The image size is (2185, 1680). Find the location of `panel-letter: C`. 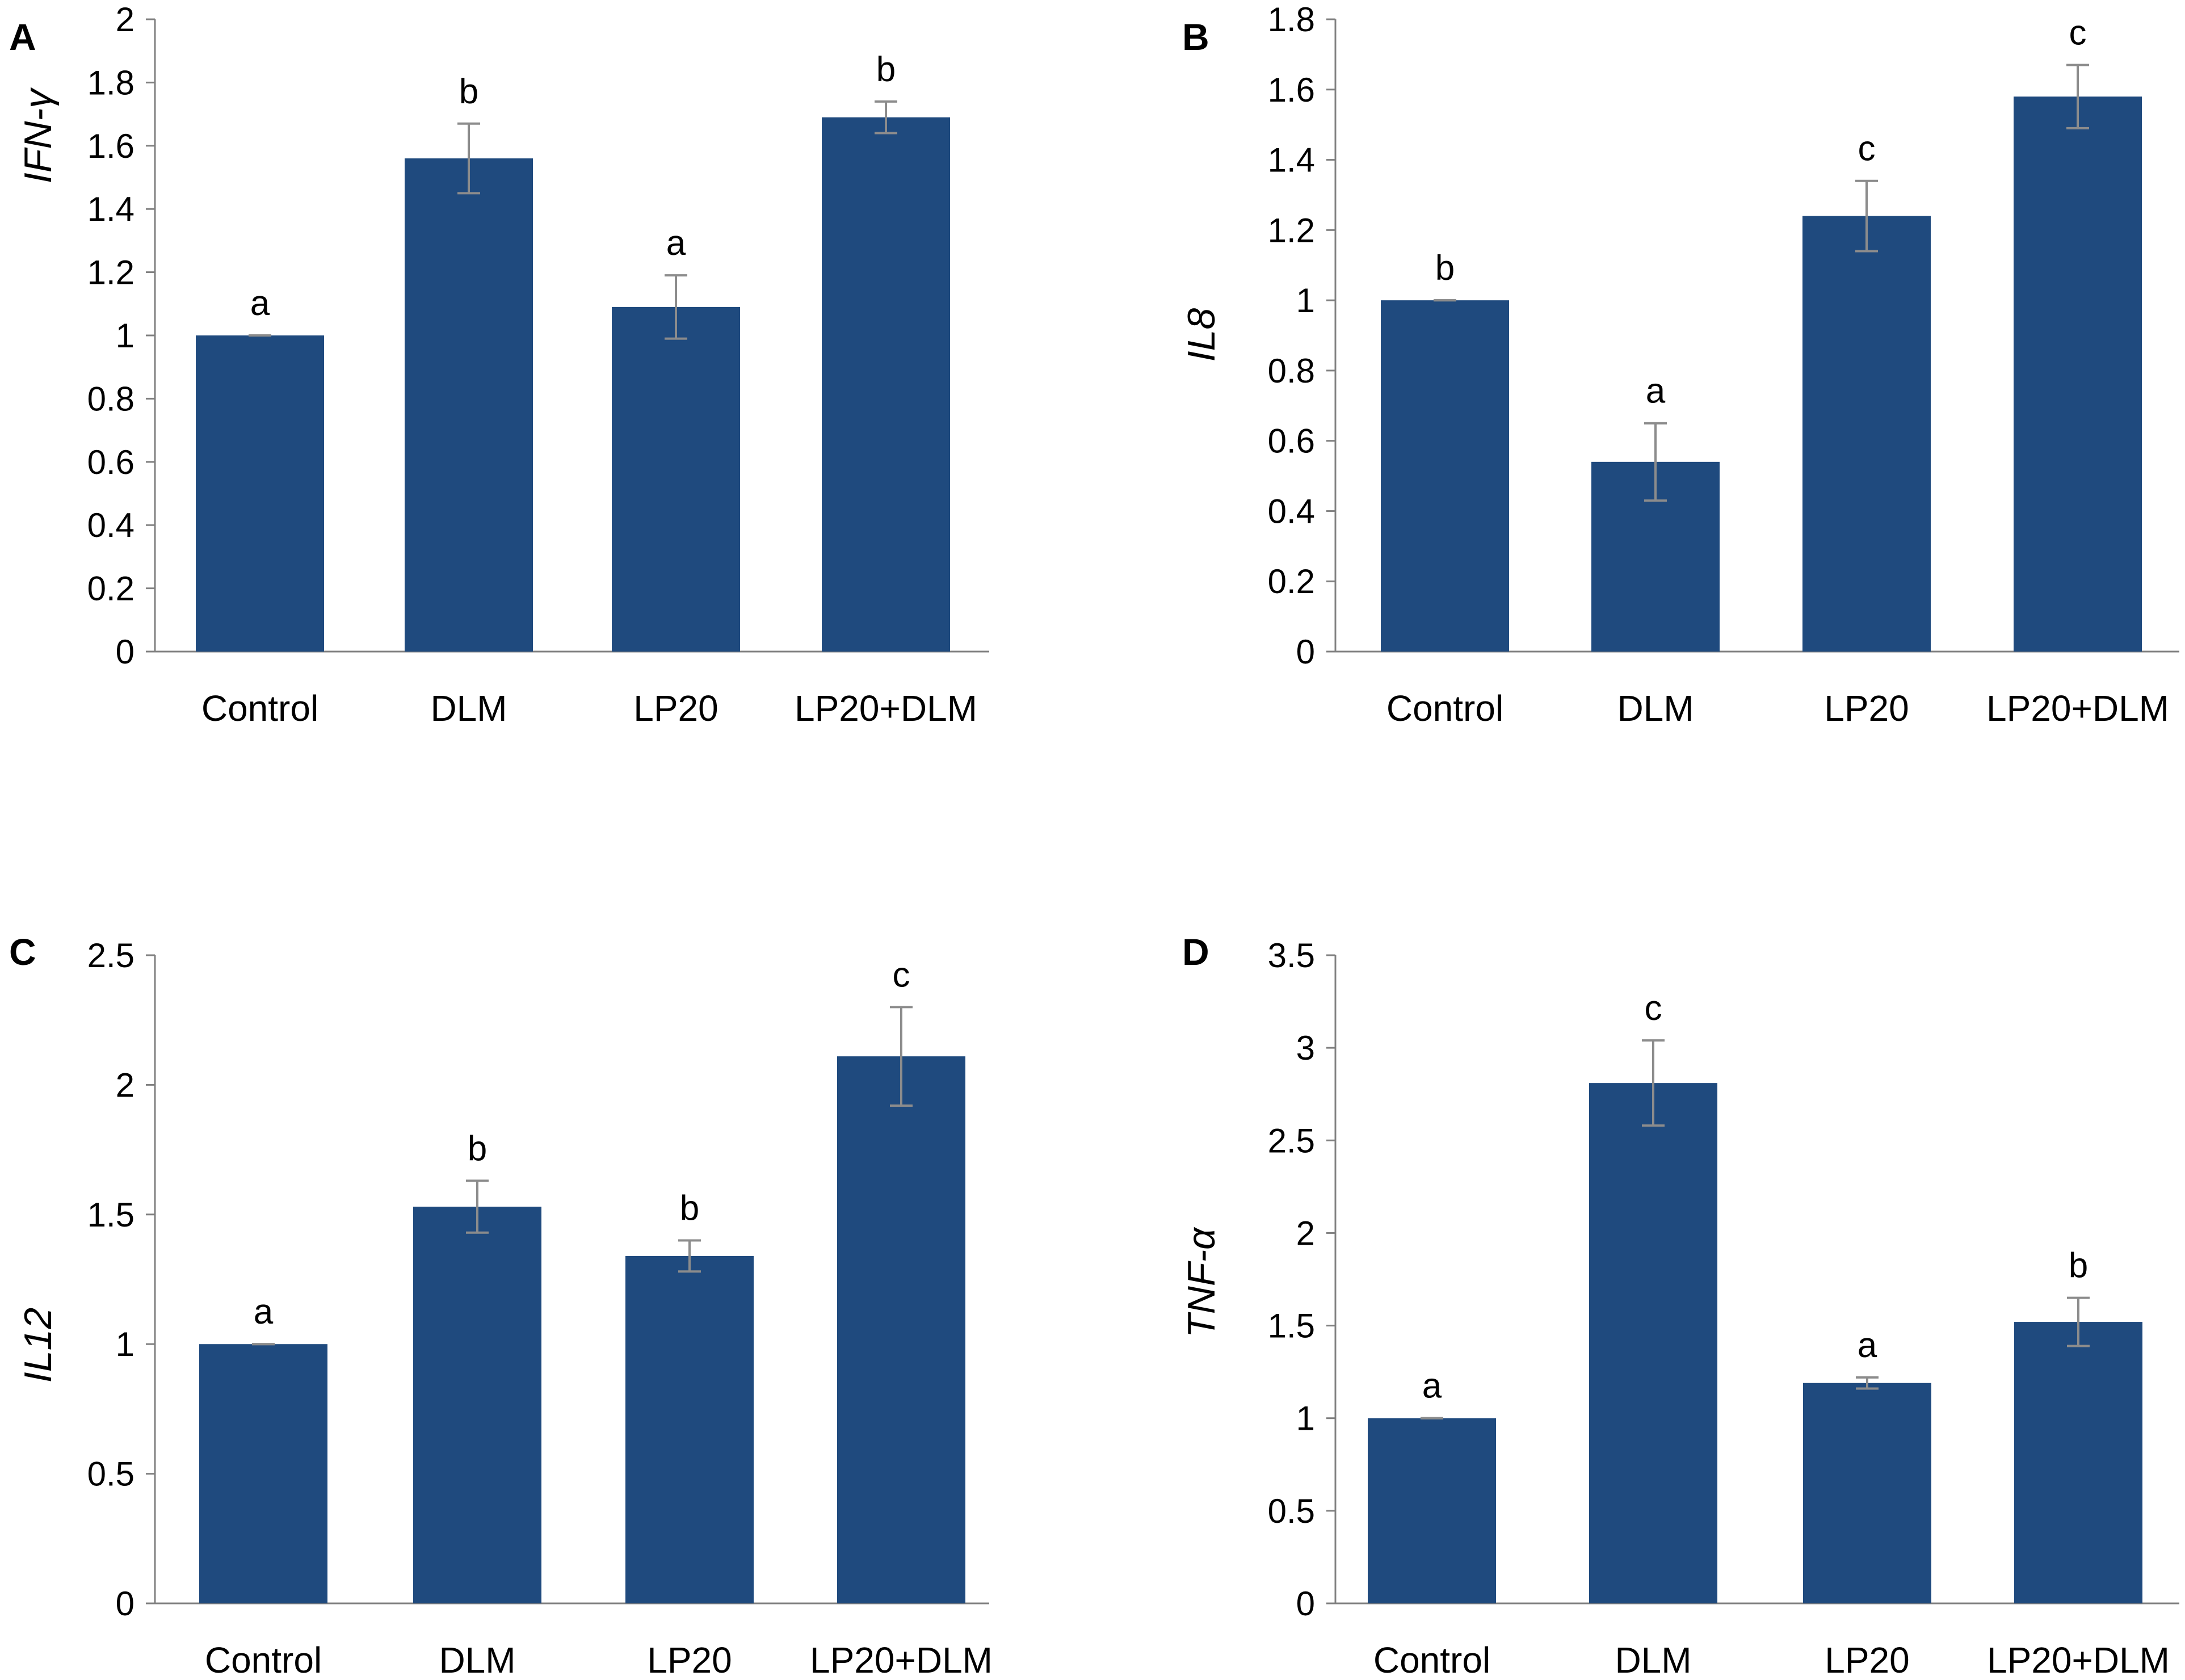

panel-letter: C is located at coordinates (23, 952).